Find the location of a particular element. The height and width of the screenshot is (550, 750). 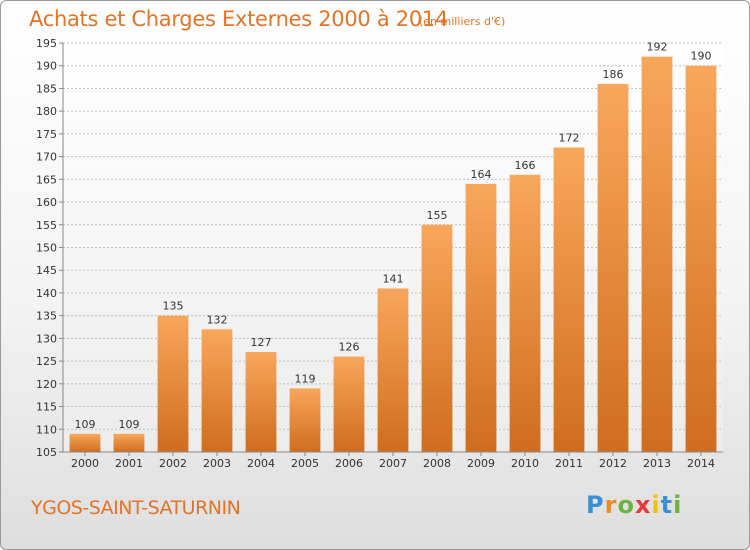

y-tick-label: 110 is located at coordinates (46, 429).